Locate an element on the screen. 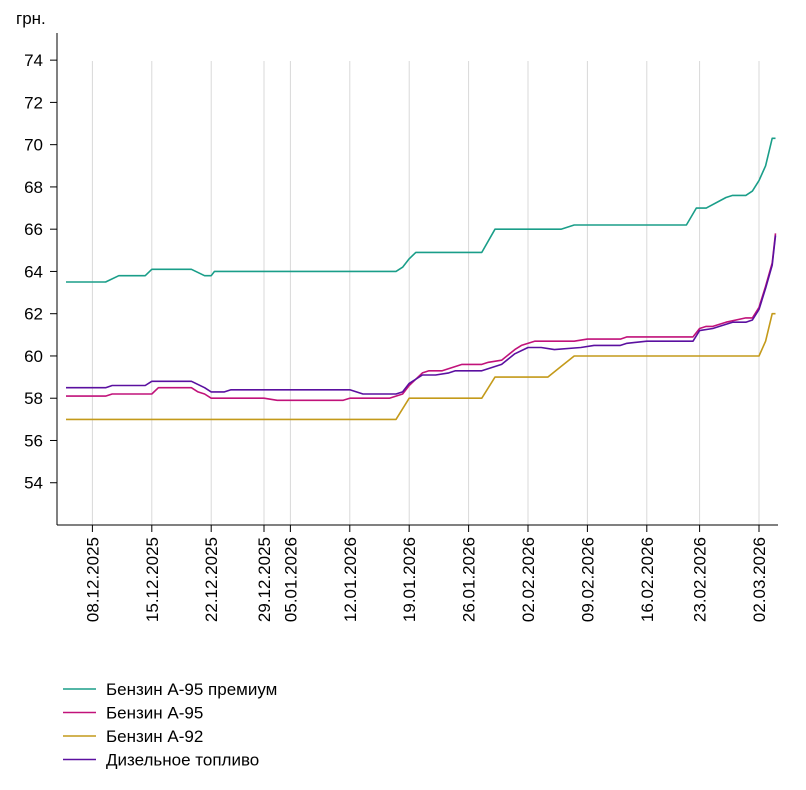 This screenshot has height=790, width=806. x-tick-label: 16.02.2026 is located at coordinates (647, 579).